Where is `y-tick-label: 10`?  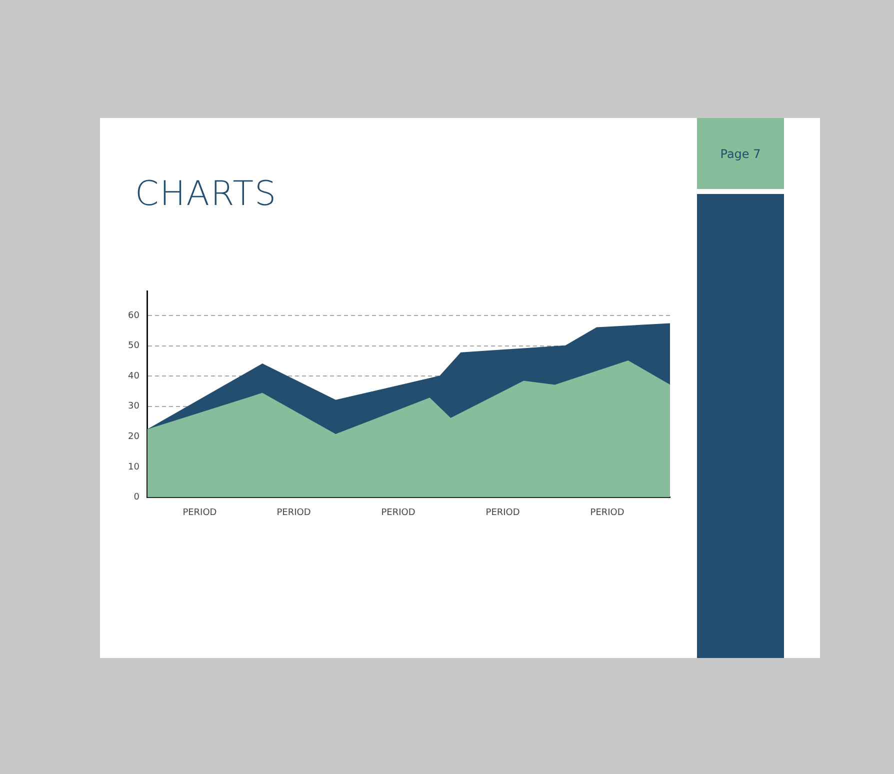
y-tick-label: 10 is located at coordinates (134, 467).